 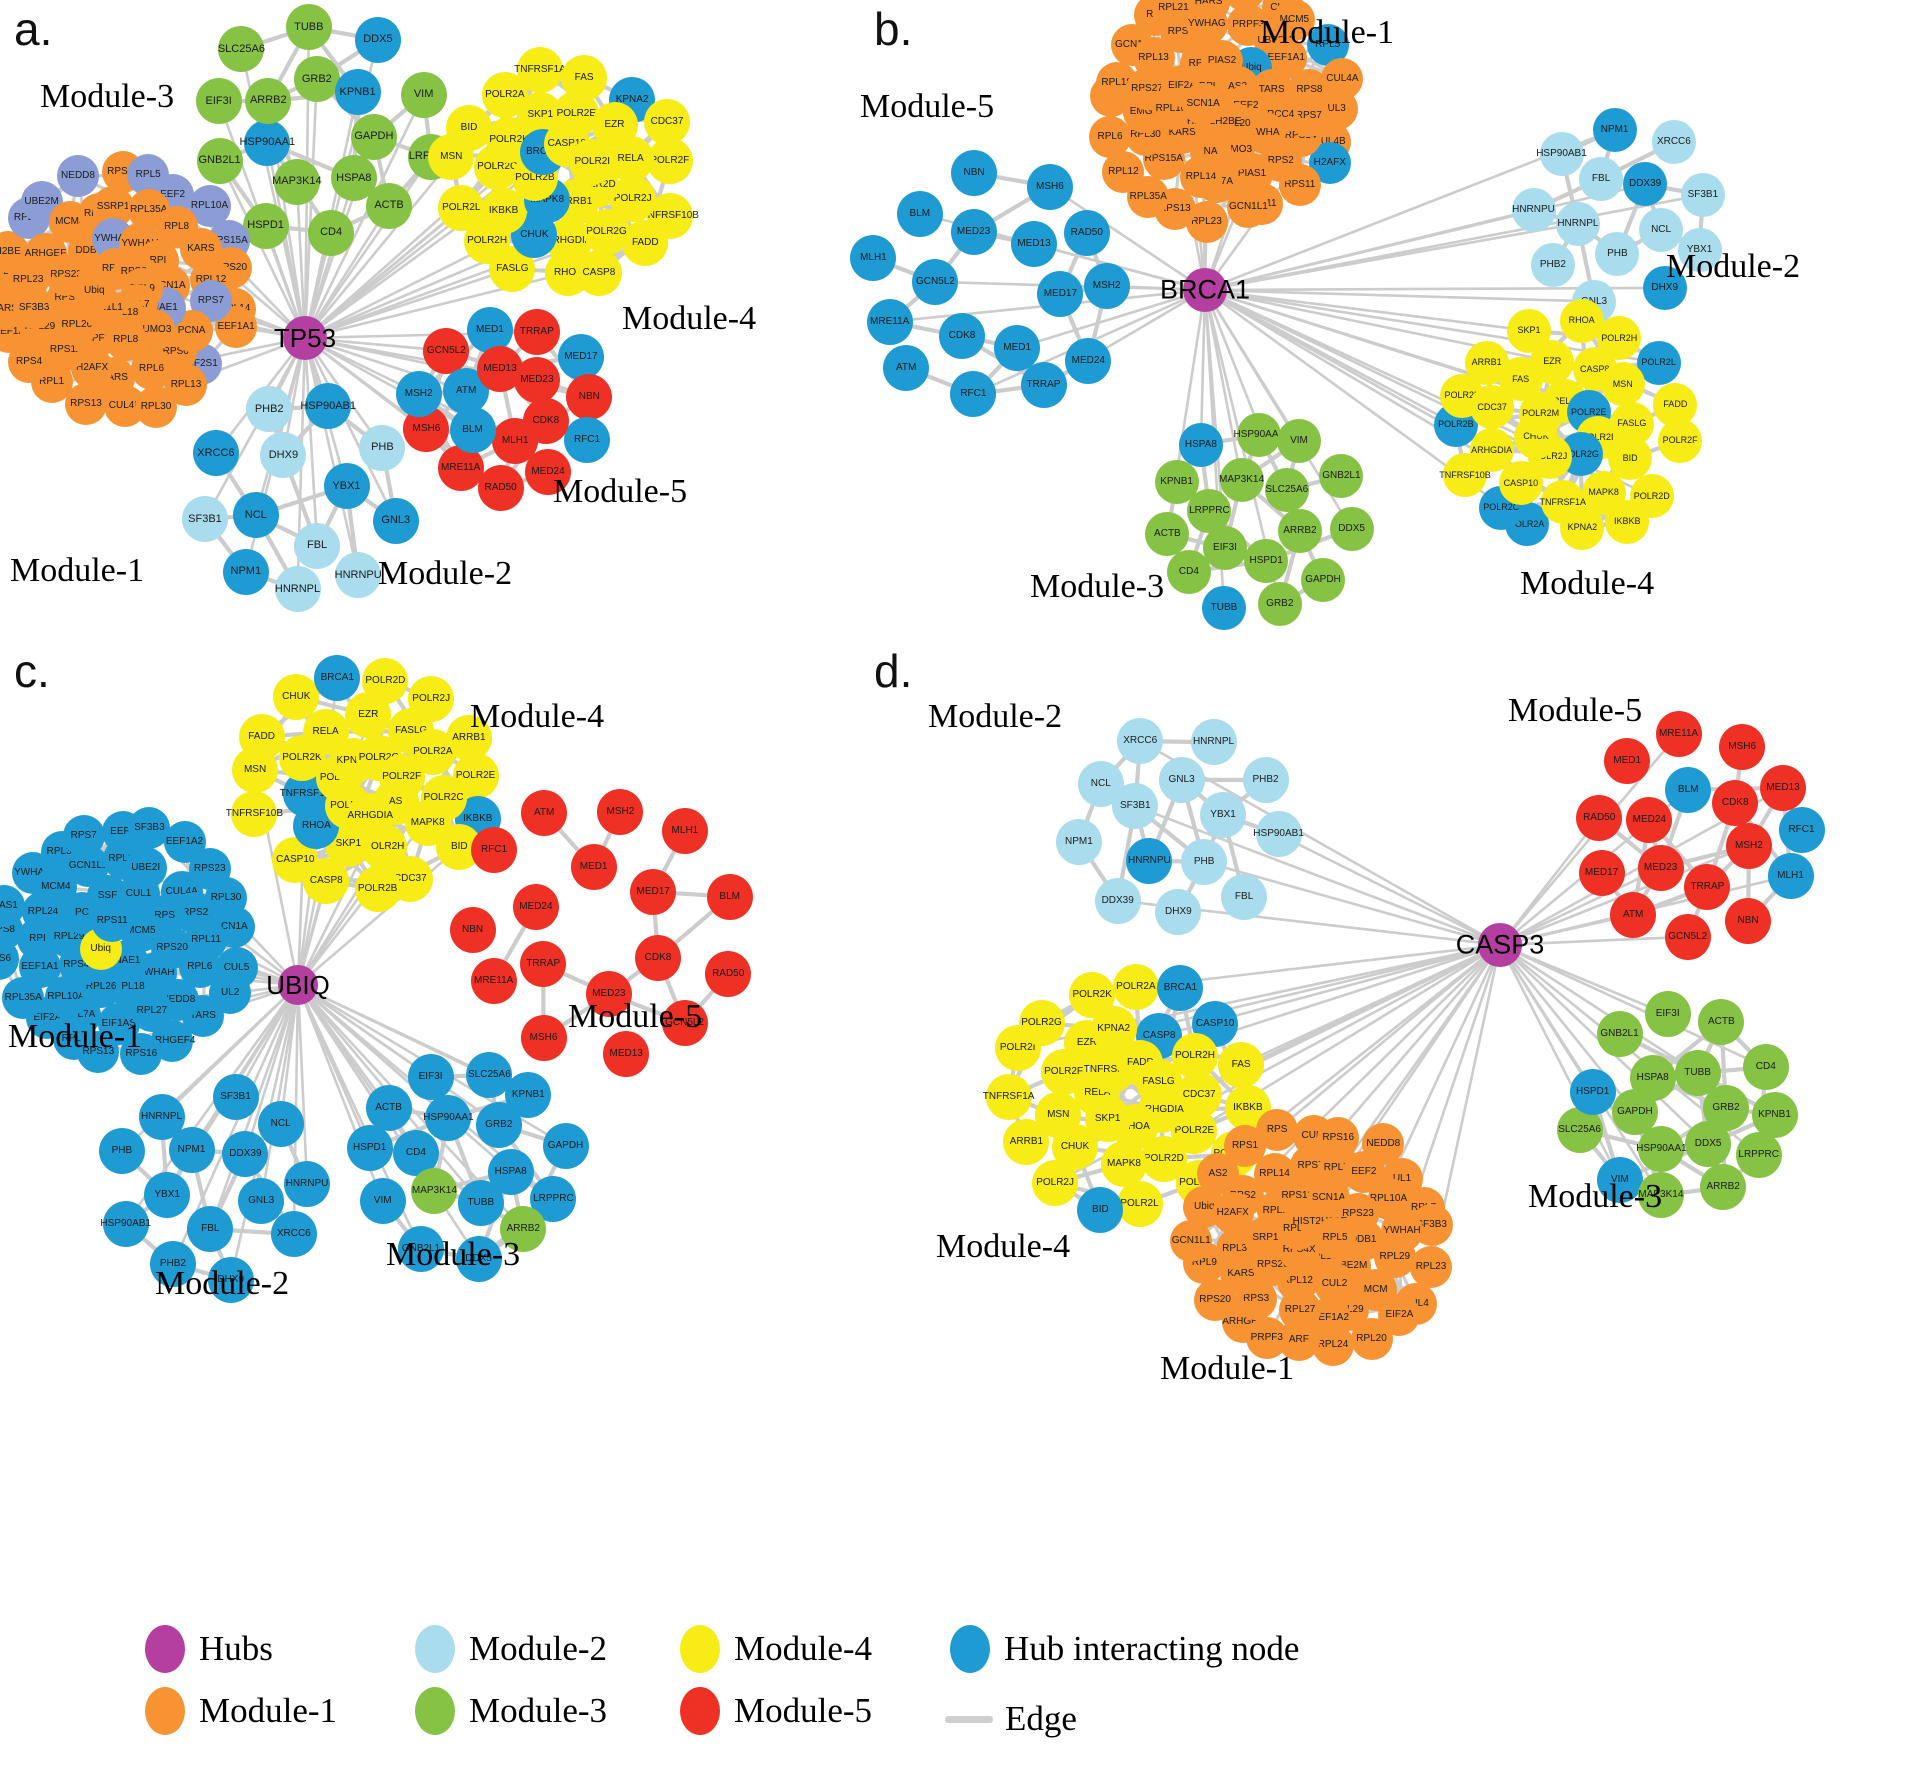 I want to click on protein-node: EZR, so click(x=1552, y=361).